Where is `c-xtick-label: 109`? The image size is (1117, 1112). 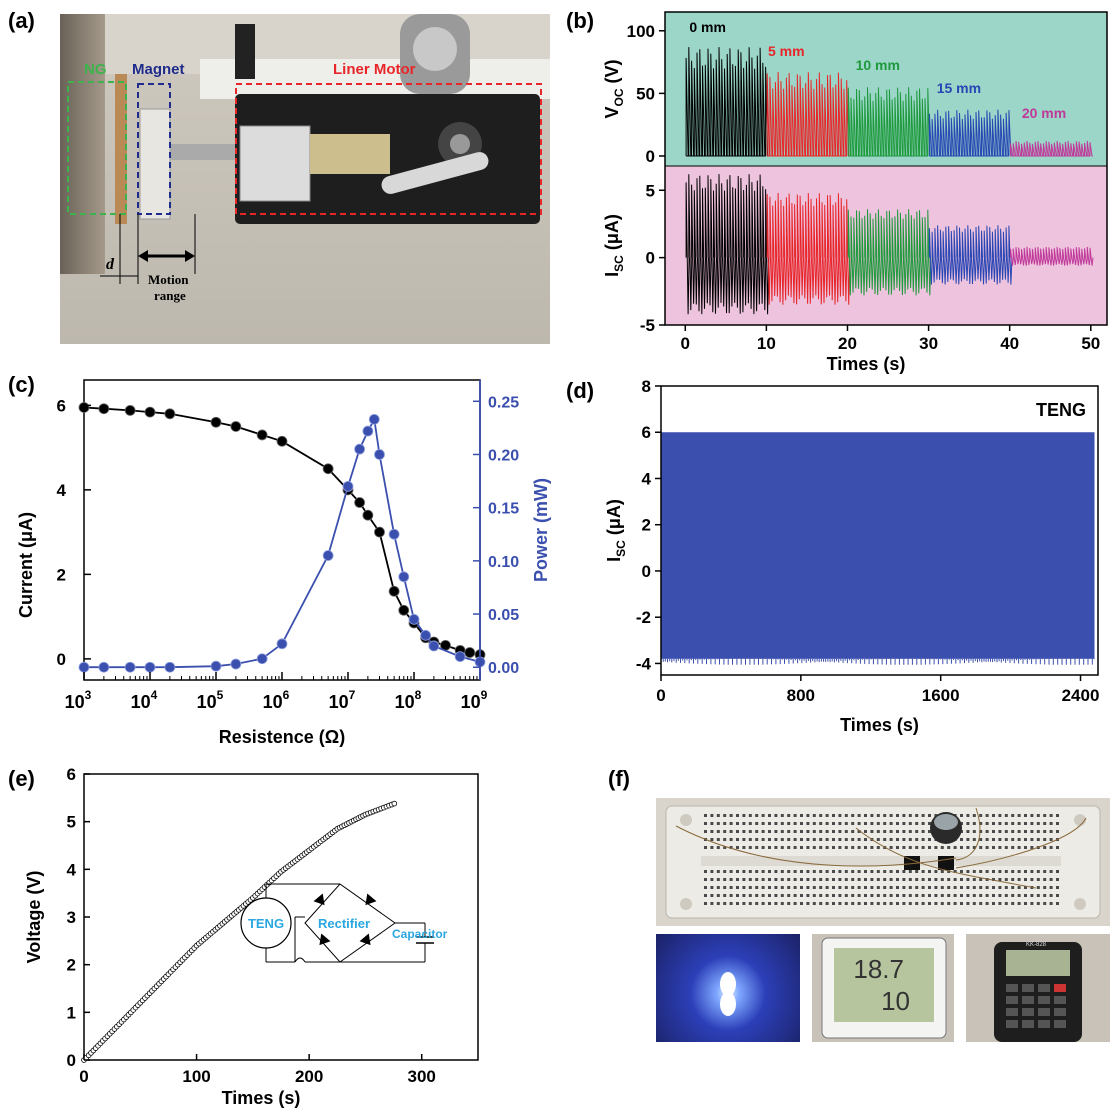 c-xtick-label: 109 is located at coordinates (474, 700).